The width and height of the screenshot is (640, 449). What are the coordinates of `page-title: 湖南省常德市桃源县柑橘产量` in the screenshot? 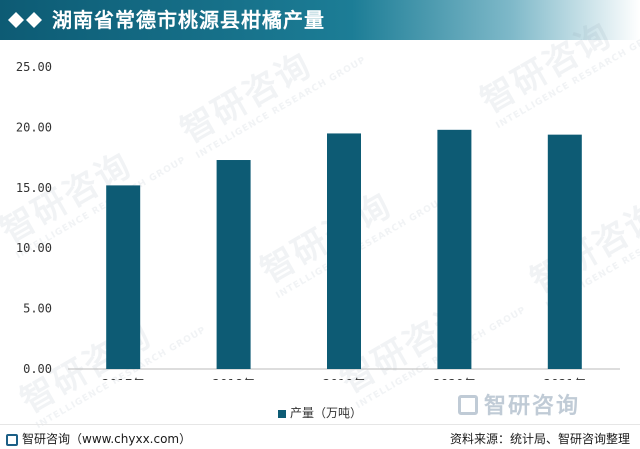 It's located at (188, 20).